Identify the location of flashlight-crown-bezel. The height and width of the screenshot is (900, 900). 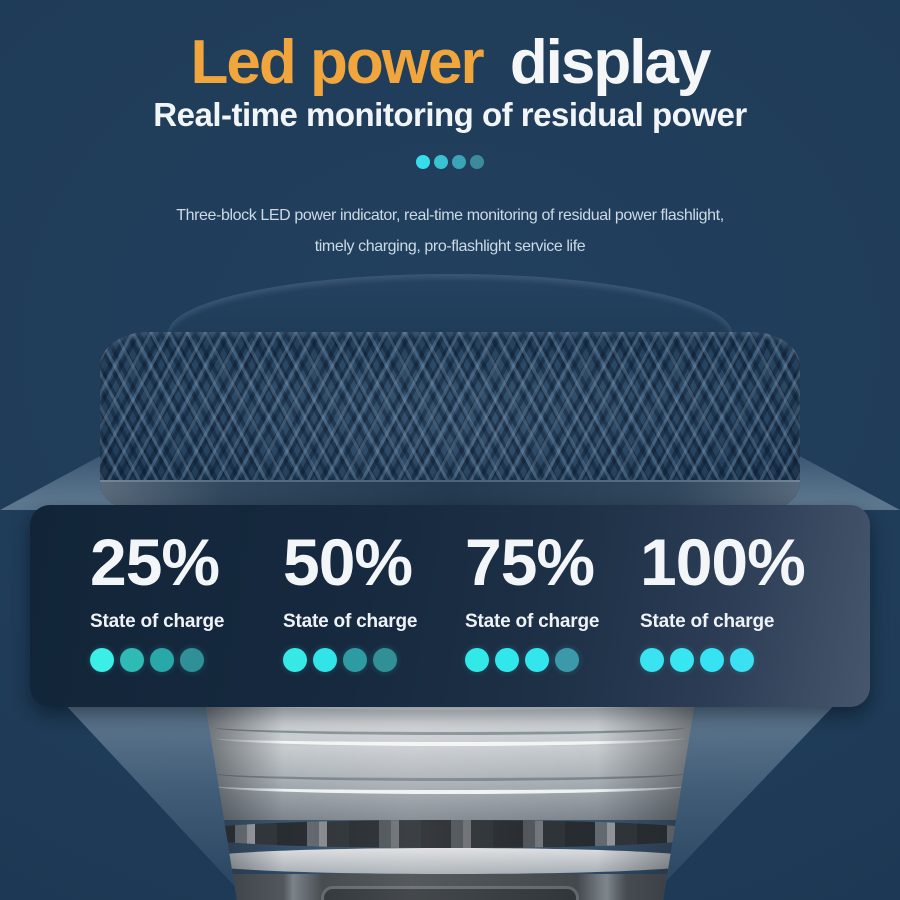
(450, 834).